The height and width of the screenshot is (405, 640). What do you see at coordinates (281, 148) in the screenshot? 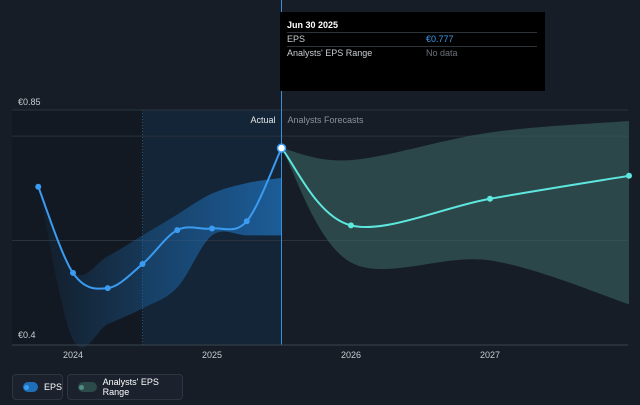
I see `eps-highlight-point` at bounding box center [281, 148].